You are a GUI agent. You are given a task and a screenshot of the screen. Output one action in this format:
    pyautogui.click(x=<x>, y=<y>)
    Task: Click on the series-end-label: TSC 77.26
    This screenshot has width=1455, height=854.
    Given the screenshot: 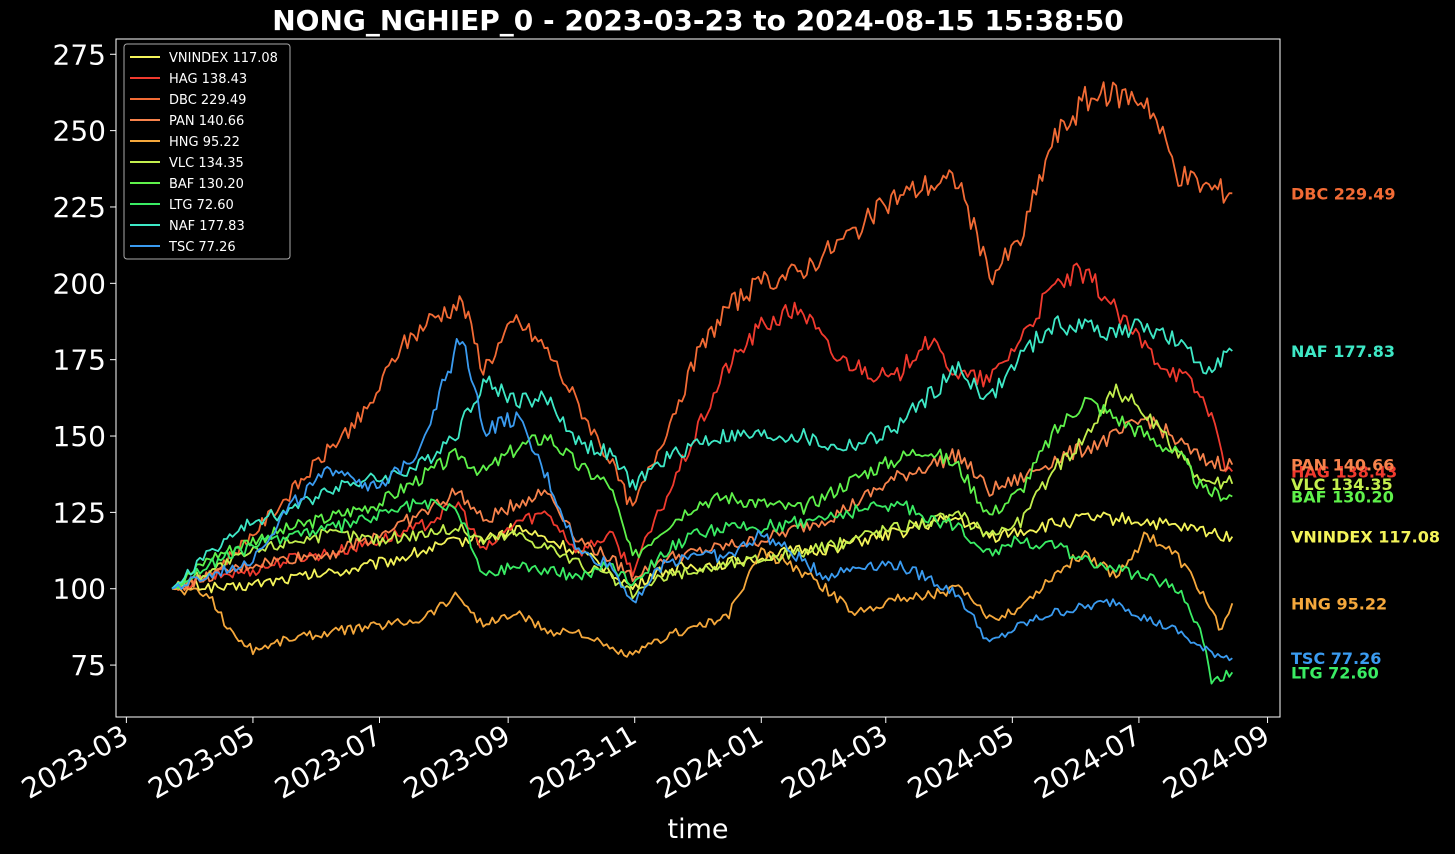 What is the action you would take?
    pyautogui.click(x=1336, y=658)
    